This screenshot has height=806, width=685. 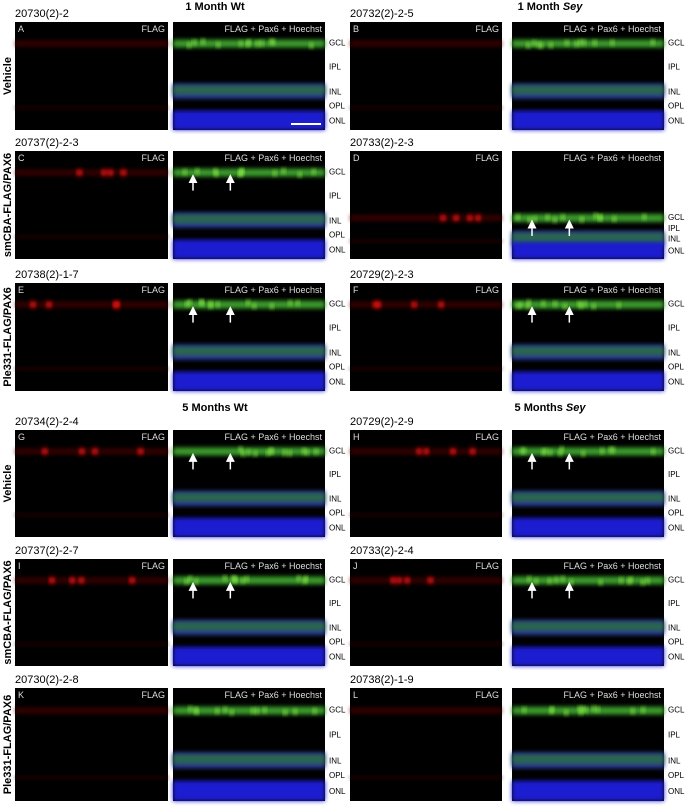 I want to click on panel-id: 20730(2)-2, so click(x=42, y=14).